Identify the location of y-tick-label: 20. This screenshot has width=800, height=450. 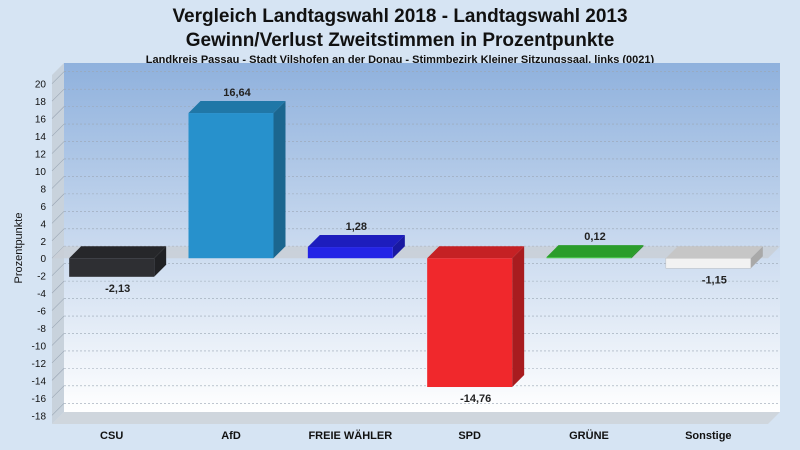
(41, 85).